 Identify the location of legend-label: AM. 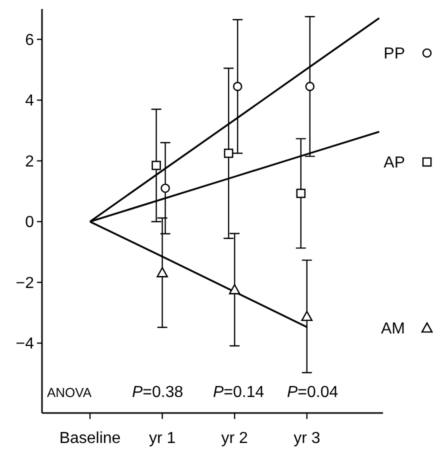
(393, 329).